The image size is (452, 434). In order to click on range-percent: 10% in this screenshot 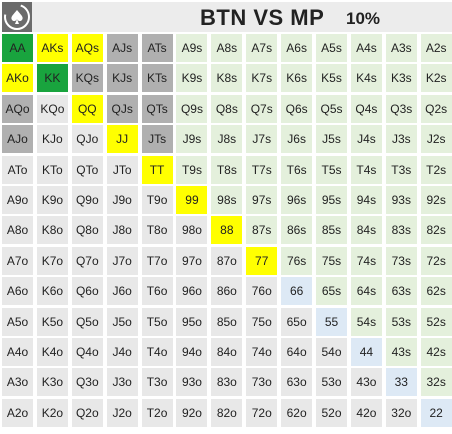, I will do `click(363, 18)`.